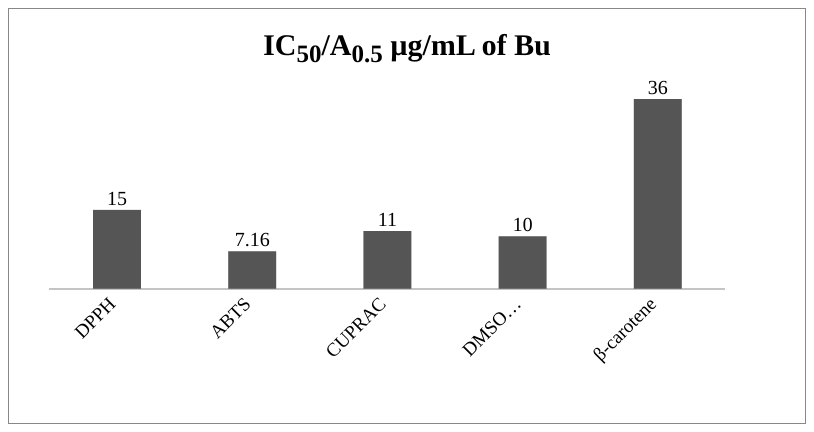 The width and height of the screenshot is (814, 432). Describe the element at coordinates (388, 219) in the screenshot. I see `data-label: 11` at that location.